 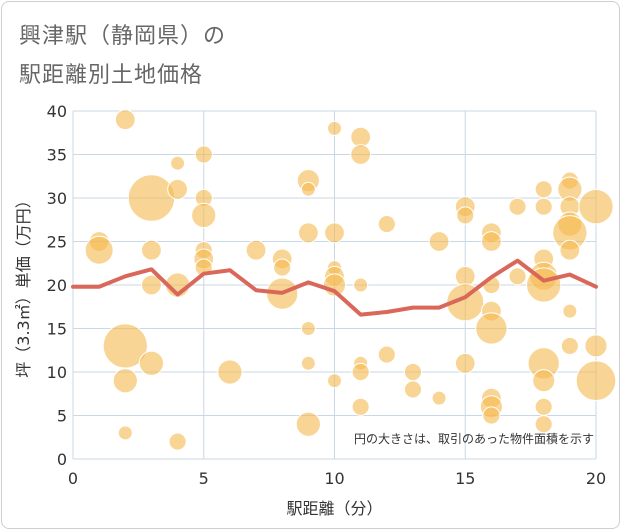 What do you see at coordinates (123, 36) in the screenshot?
I see `chart-title-line-1: 興津駅（静岡県）の` at bounding box center [123, 36].